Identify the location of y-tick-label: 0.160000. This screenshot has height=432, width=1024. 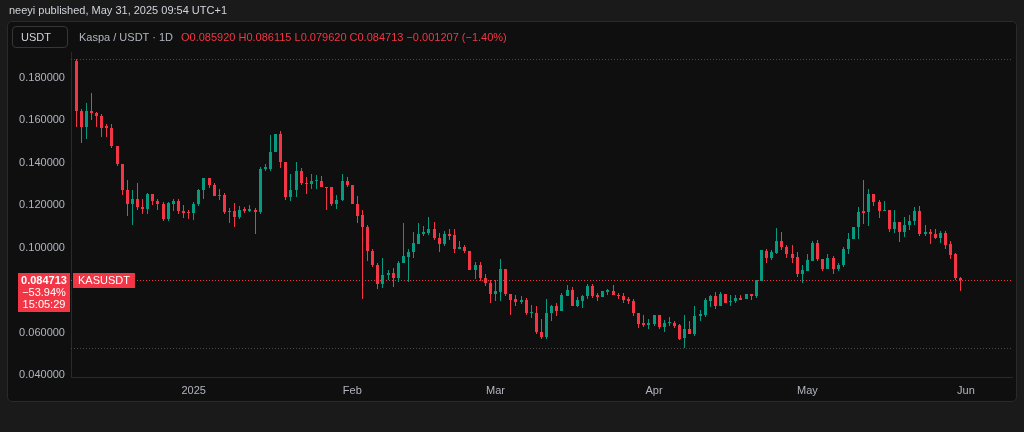
(42, 119).